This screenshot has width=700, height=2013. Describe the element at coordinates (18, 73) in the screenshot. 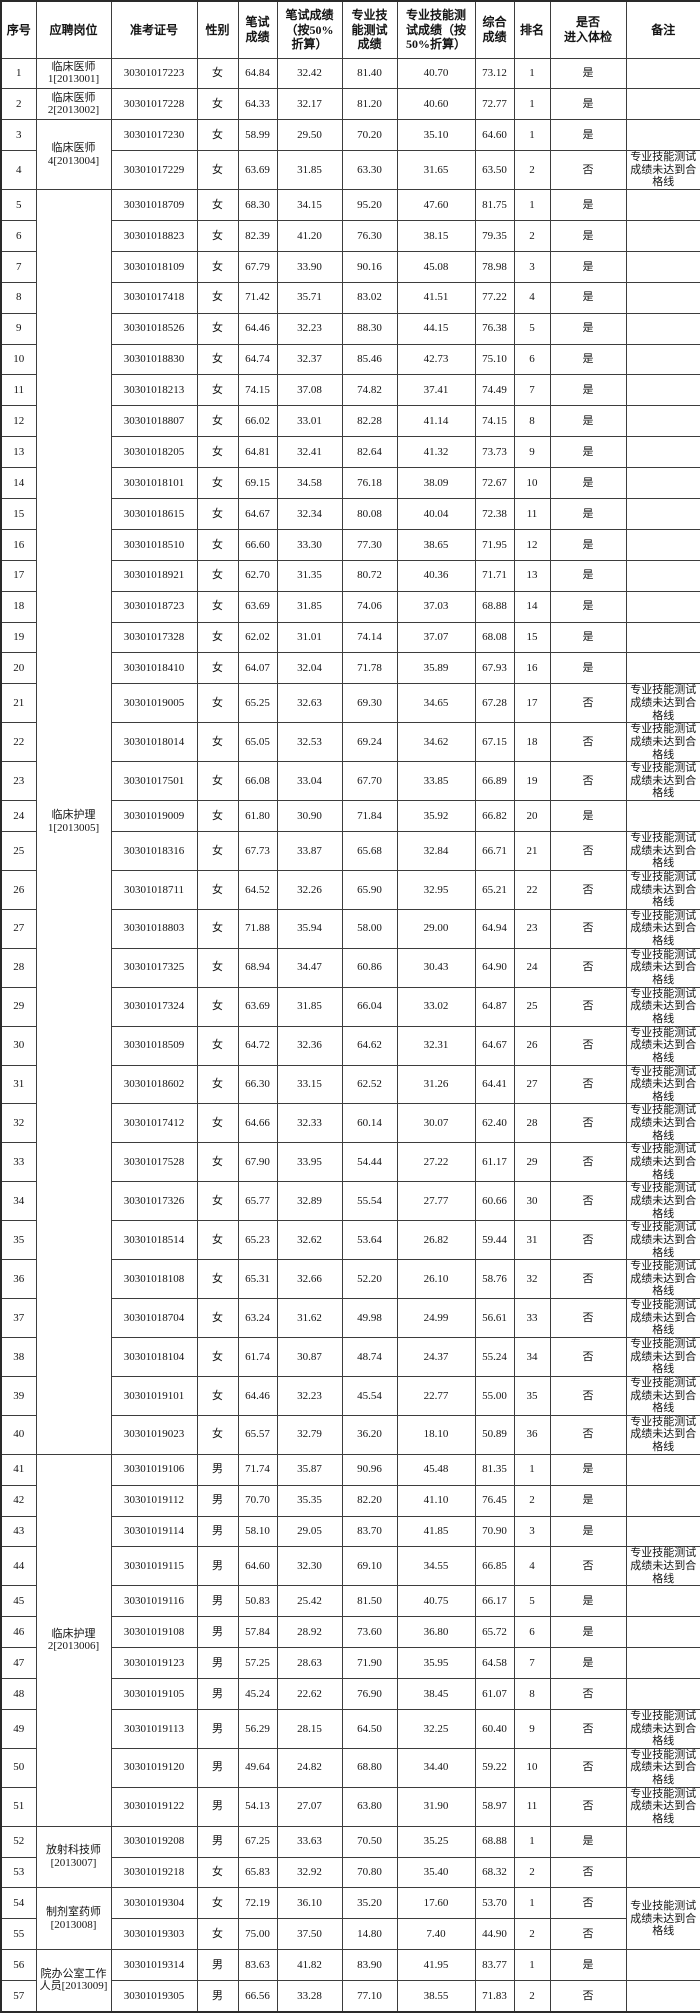

I see `cell-serial-no: 1` at that location.